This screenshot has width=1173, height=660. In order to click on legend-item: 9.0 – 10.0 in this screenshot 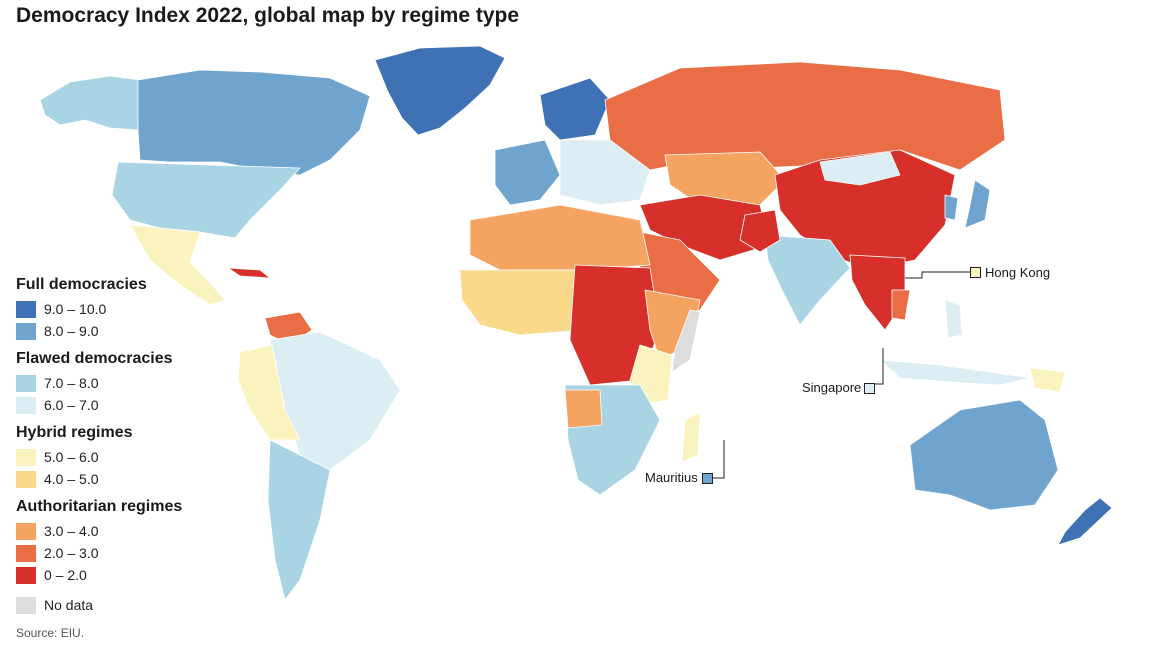, I will do `click(116, 309)`.